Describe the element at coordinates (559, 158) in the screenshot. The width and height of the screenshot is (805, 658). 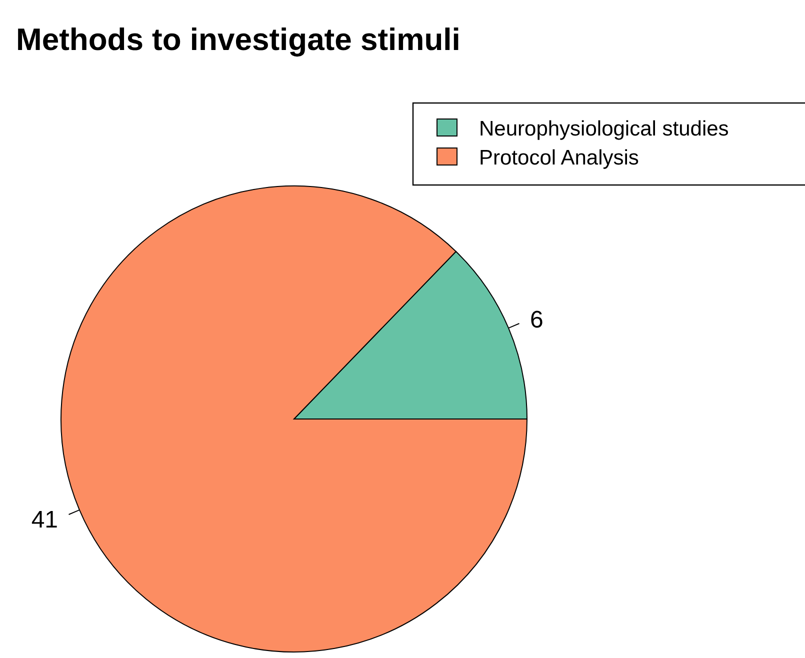
I see `legend-label: Protocol Analysis` at that location.